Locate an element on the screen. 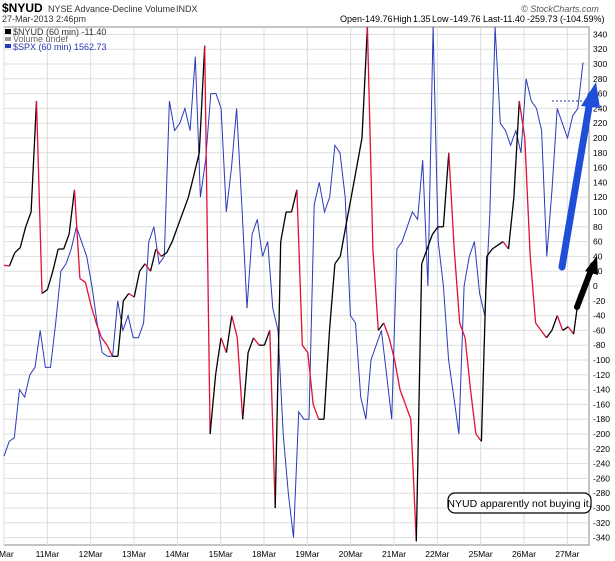 This screenshot has height=561, width=615. y-tick-label: 40 is located at coordinates (598, 256).